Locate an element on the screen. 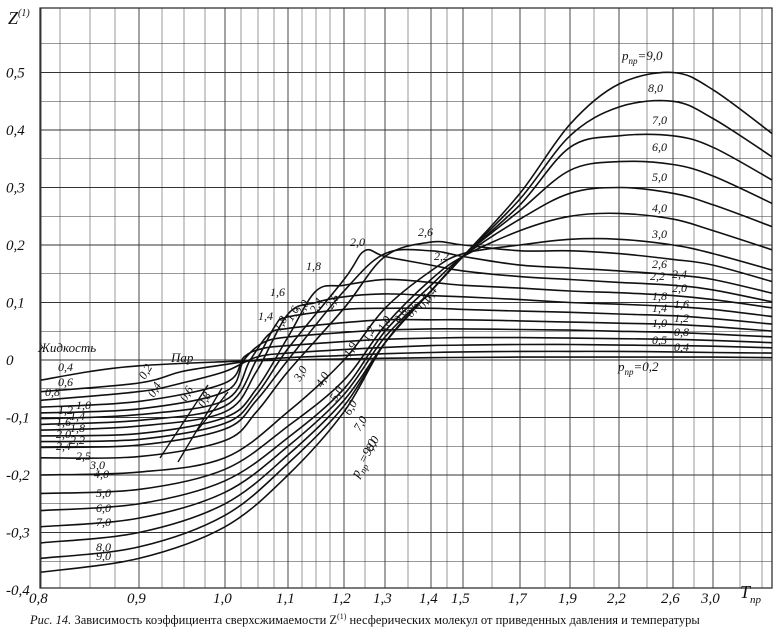 The image size is (784, 643). pressure-label-top: pпр=9,0 is located at coordinates (642, 57).